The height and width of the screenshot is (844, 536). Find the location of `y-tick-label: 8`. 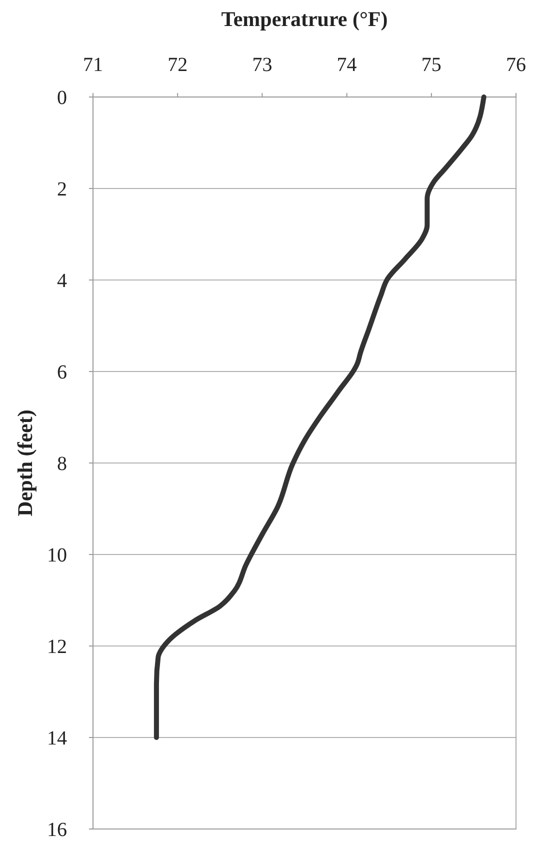

y-tick-label: 8 is located at coordinates (62, 464).